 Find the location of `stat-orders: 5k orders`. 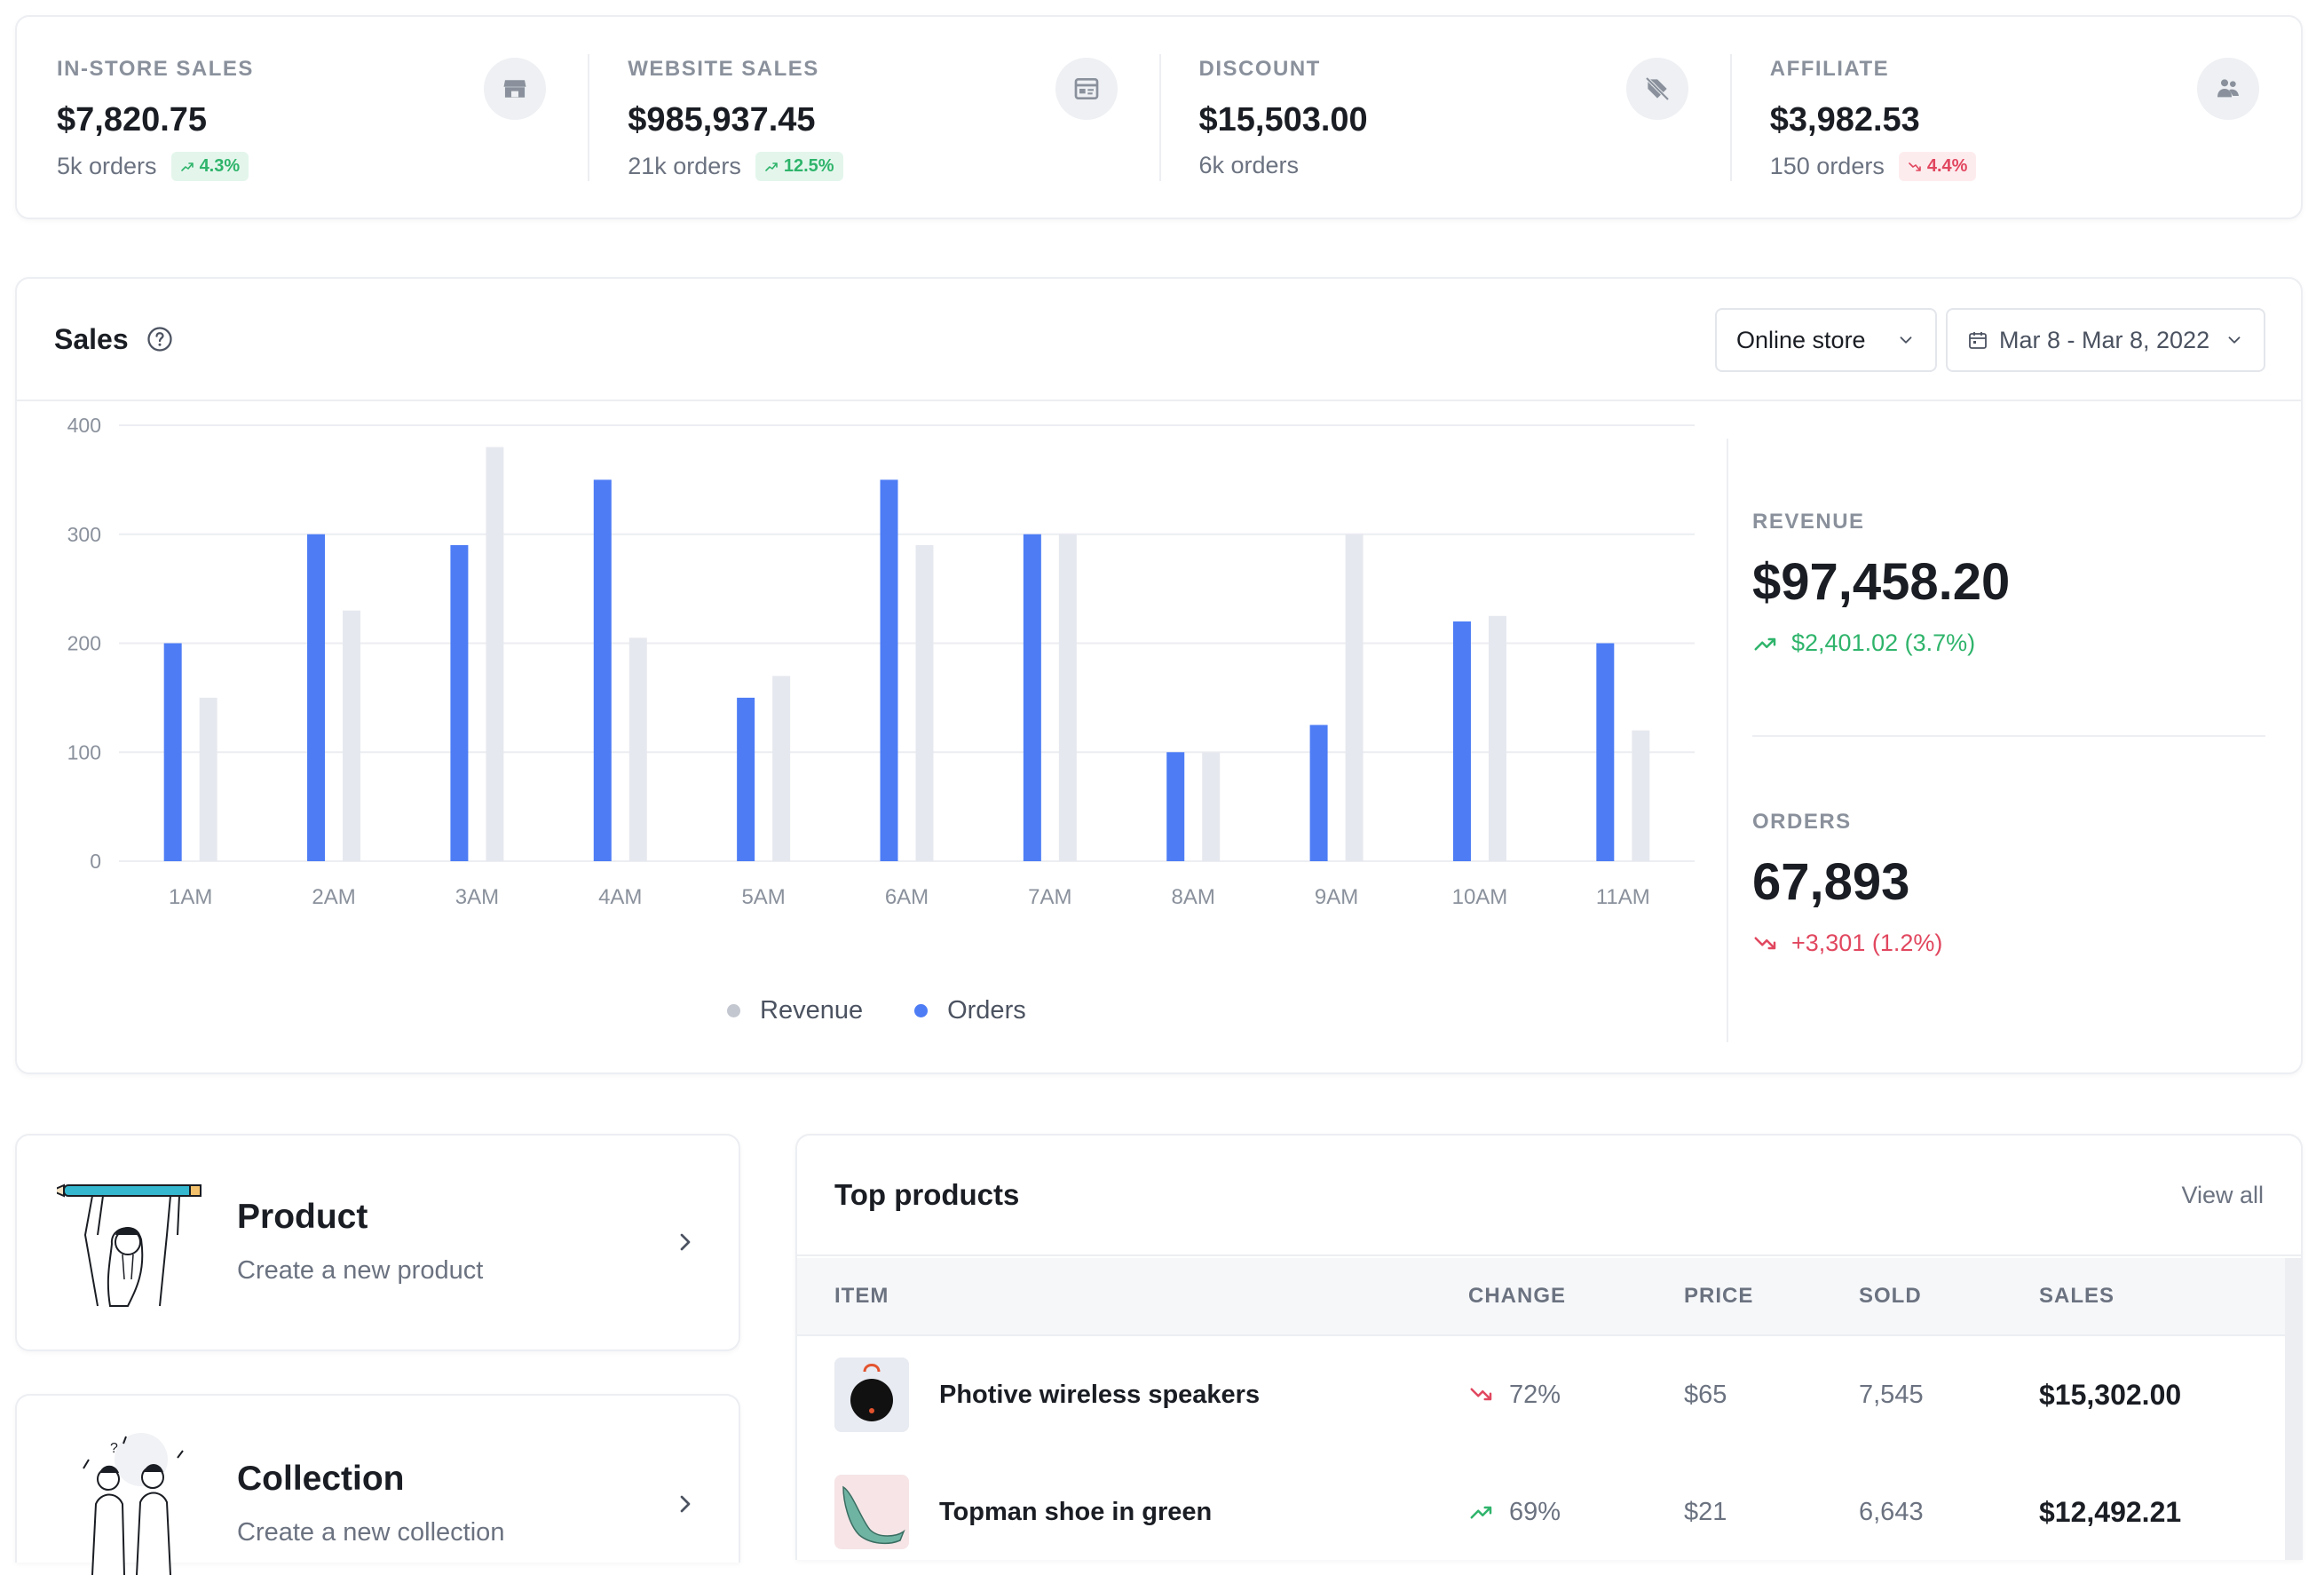

stat-orders: 5k orders is located at coordinates (107, 166).